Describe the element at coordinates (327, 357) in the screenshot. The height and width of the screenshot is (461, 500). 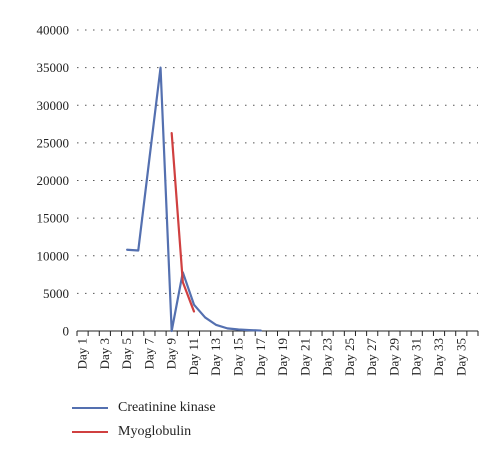
I see `x-tick-label: Day 23` at that location.